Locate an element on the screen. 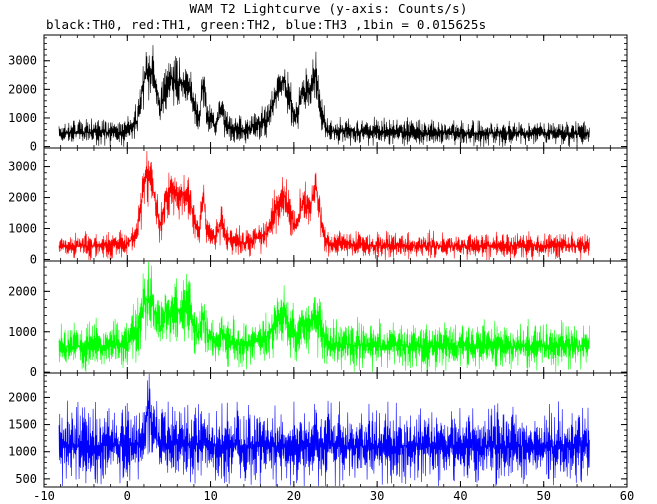 This screenshot has width=657, height=504. x-tick-label: 0 is located at coordinates (127, 496).